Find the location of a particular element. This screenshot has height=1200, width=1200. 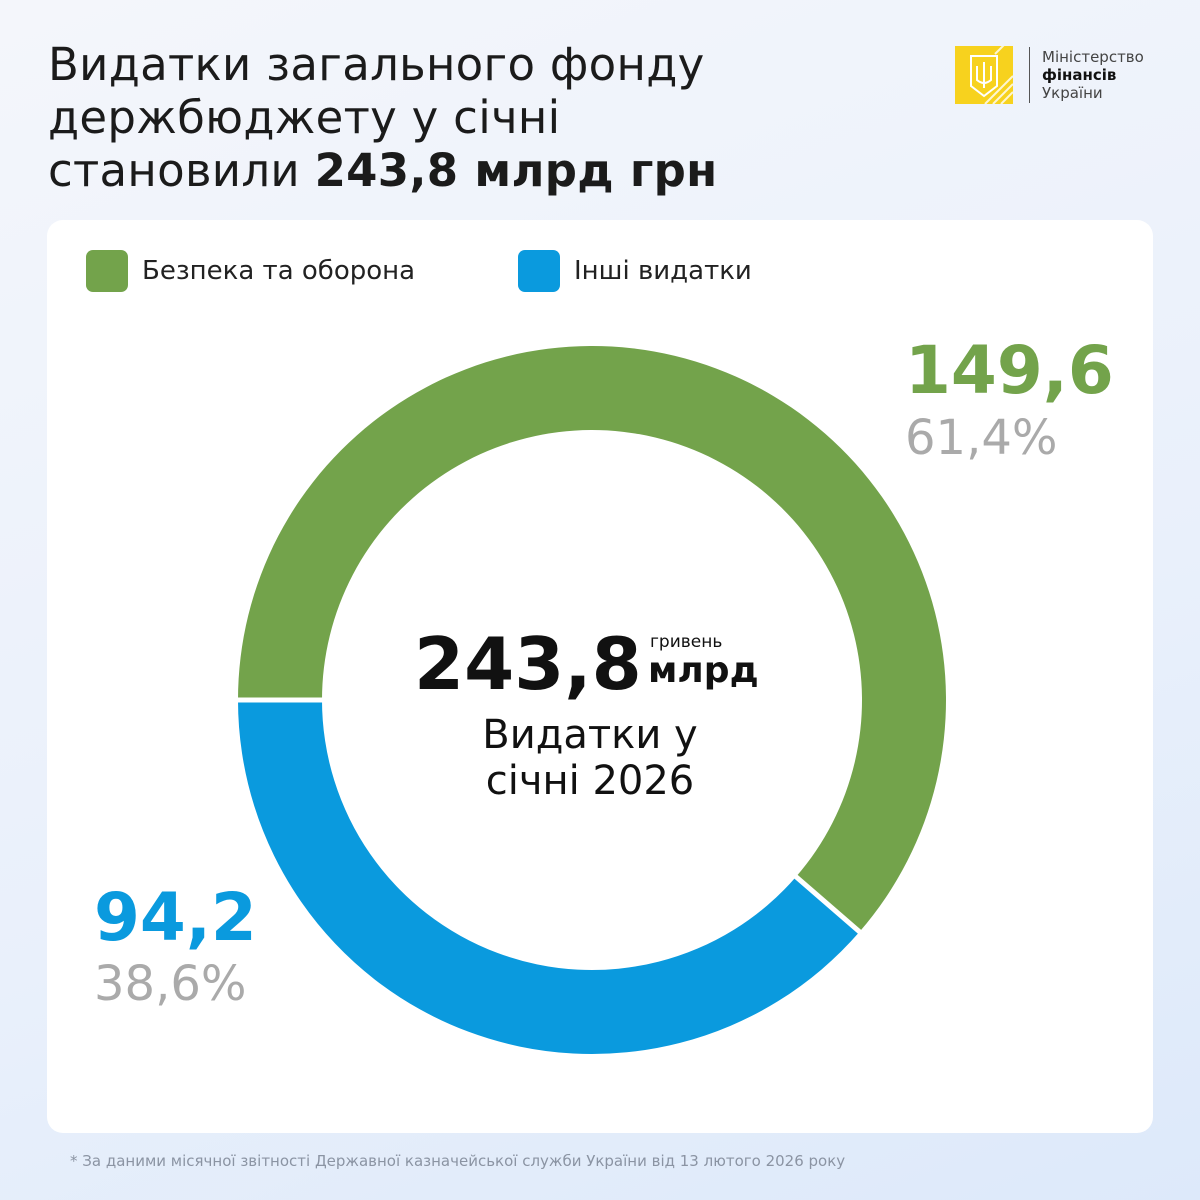

percent-label-defense: 61,4% is located at coordinates (981, 438).